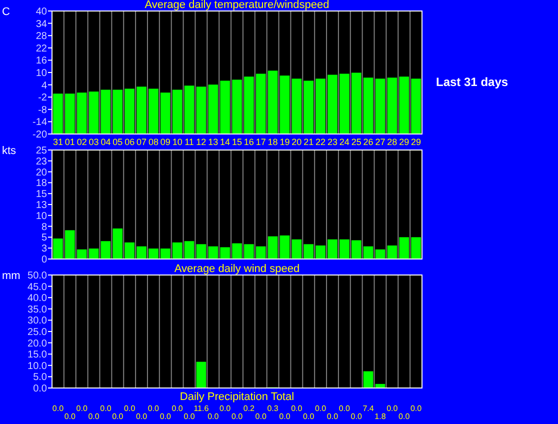 The height and width of the screenshot is (424, 558). I want to click on x-tick-label: 08, so click(153, 142).